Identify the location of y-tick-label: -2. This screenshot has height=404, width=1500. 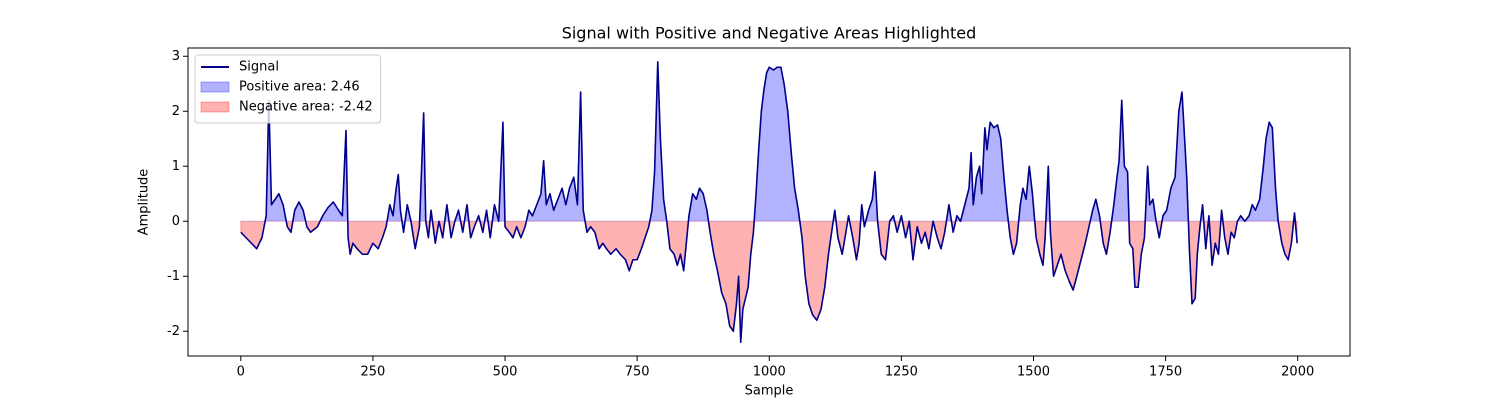
(173, 331).